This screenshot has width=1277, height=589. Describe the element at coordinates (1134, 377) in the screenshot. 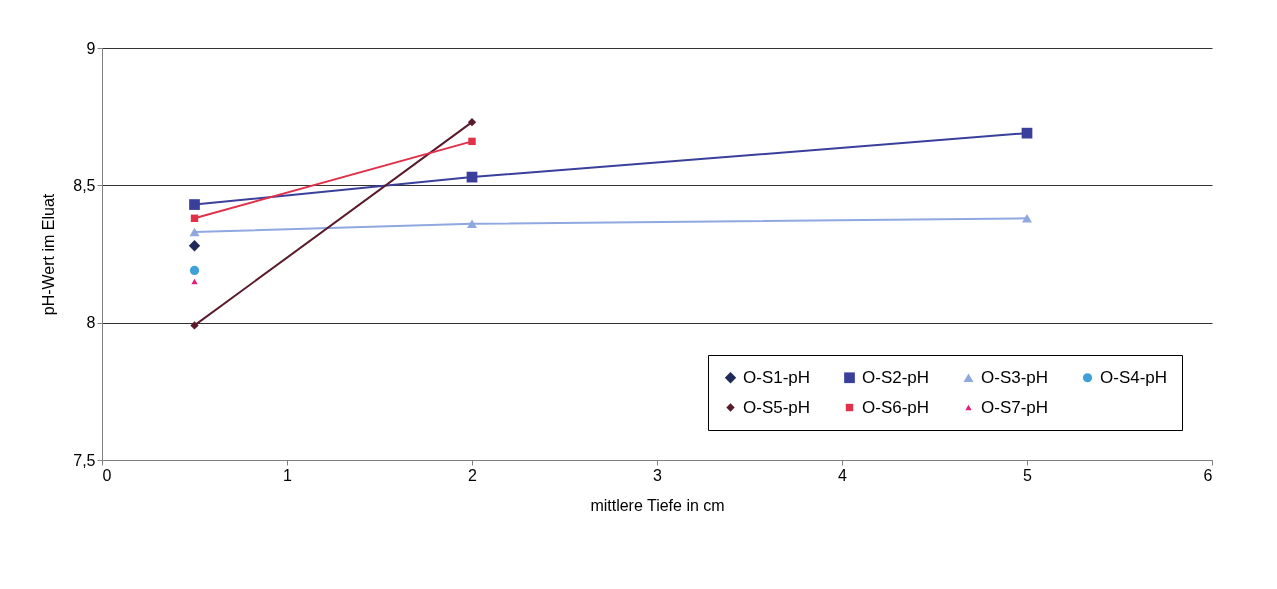

I see `legend-label: O-S4-pH` at that location.